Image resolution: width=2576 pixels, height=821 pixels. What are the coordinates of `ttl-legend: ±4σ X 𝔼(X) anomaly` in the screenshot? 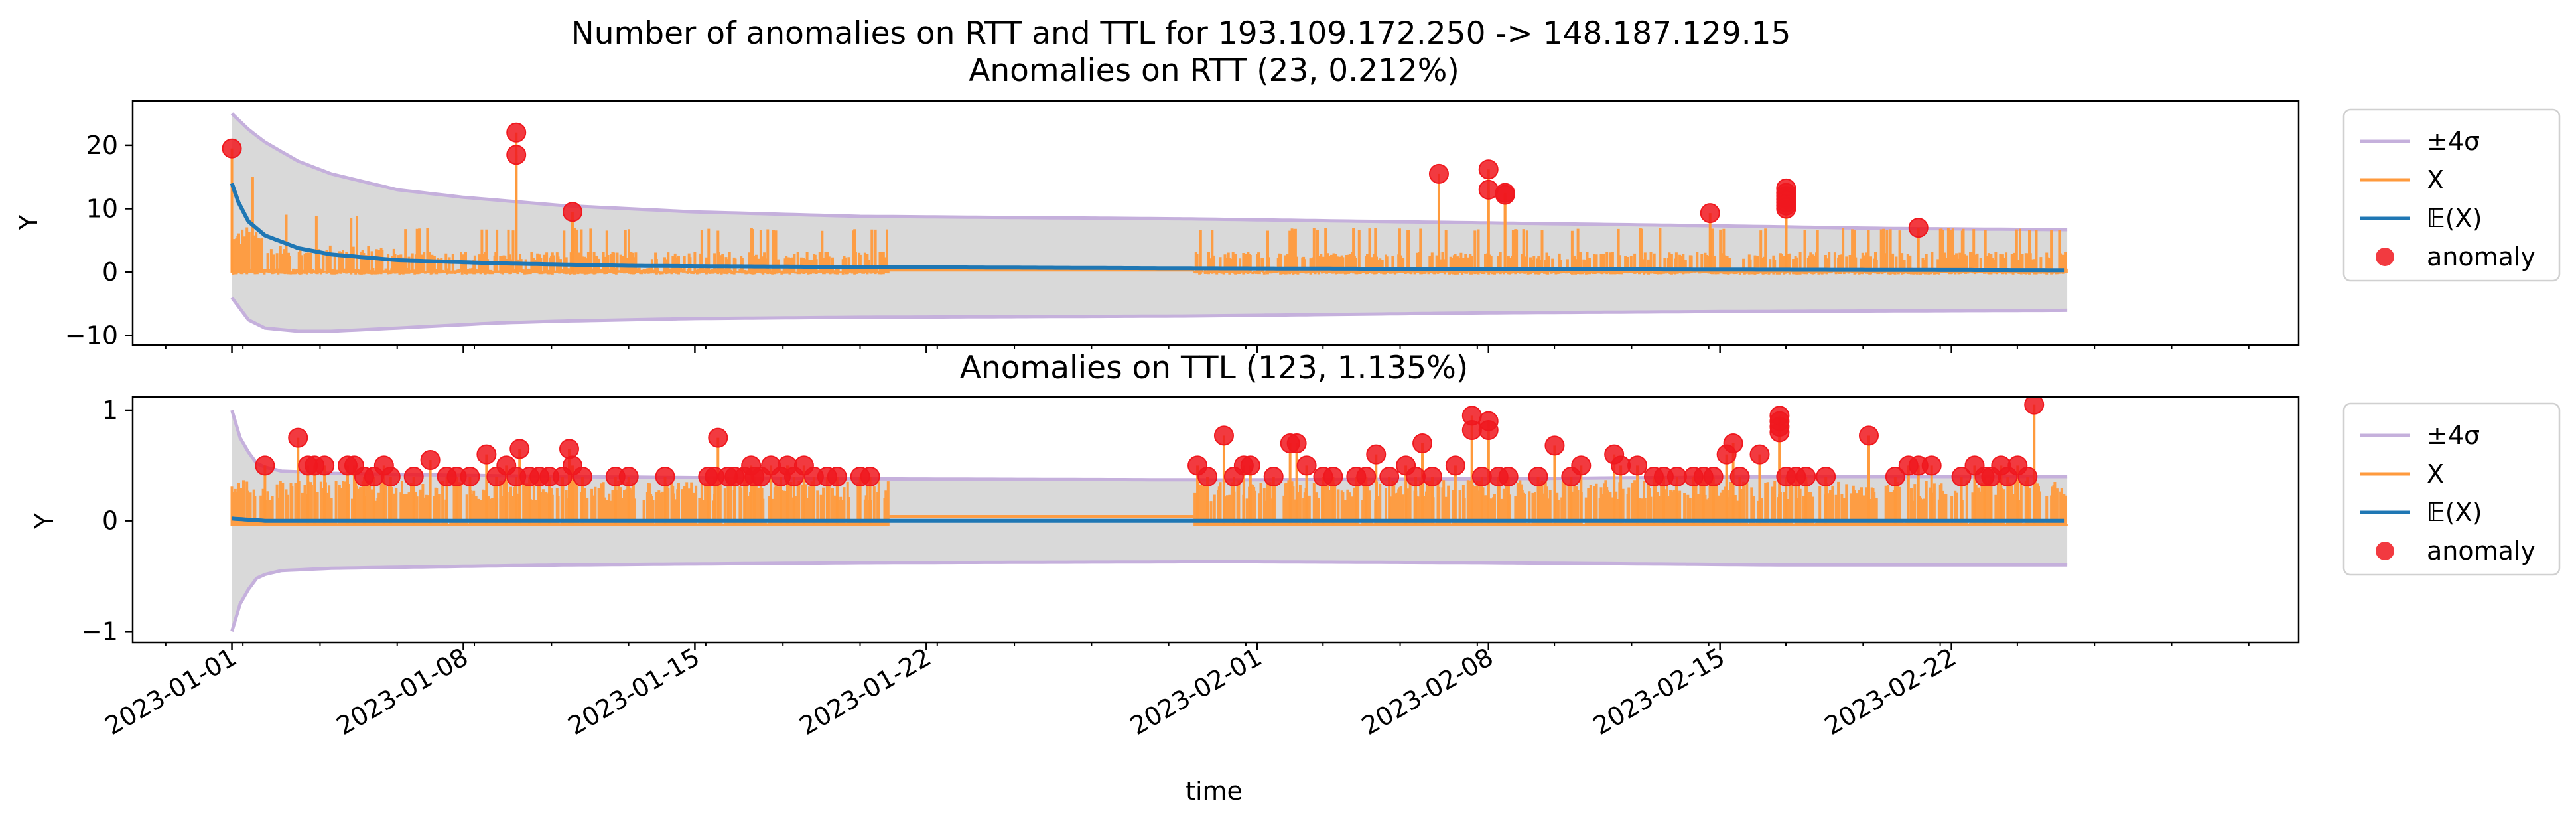 It's located at (2451, 489).